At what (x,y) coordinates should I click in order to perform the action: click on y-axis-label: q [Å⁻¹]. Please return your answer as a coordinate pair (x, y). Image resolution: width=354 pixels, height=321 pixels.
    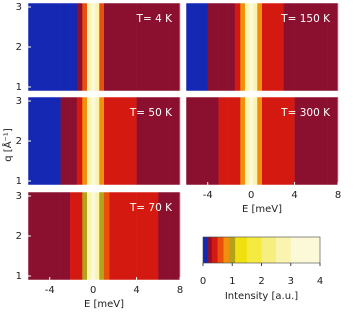
    Looking at the image, I should click on (7, 145).